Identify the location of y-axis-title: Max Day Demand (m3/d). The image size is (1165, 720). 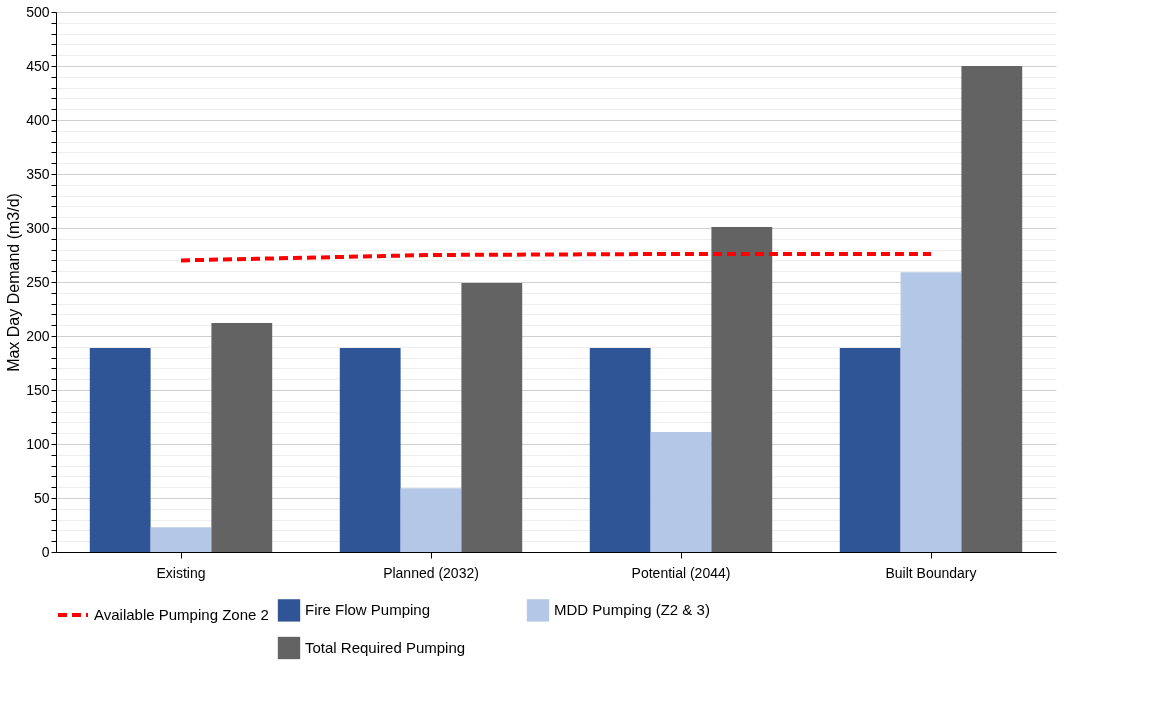
(14, 282).